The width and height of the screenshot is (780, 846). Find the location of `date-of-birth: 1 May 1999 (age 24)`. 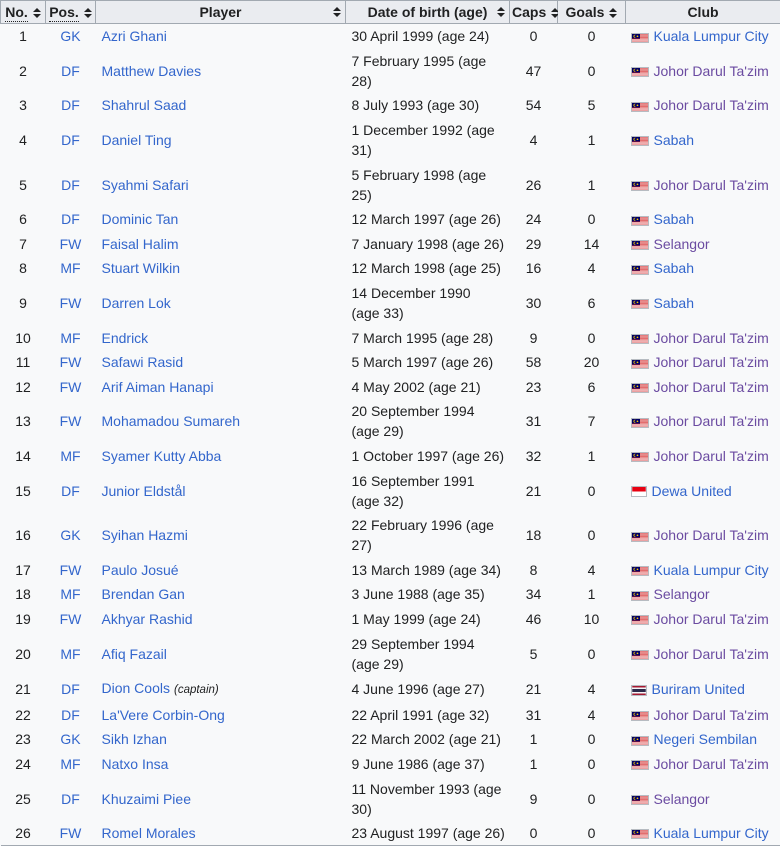

date-of-birth: 1 May 1999 (age 24) is located at coordinates (428, 619).